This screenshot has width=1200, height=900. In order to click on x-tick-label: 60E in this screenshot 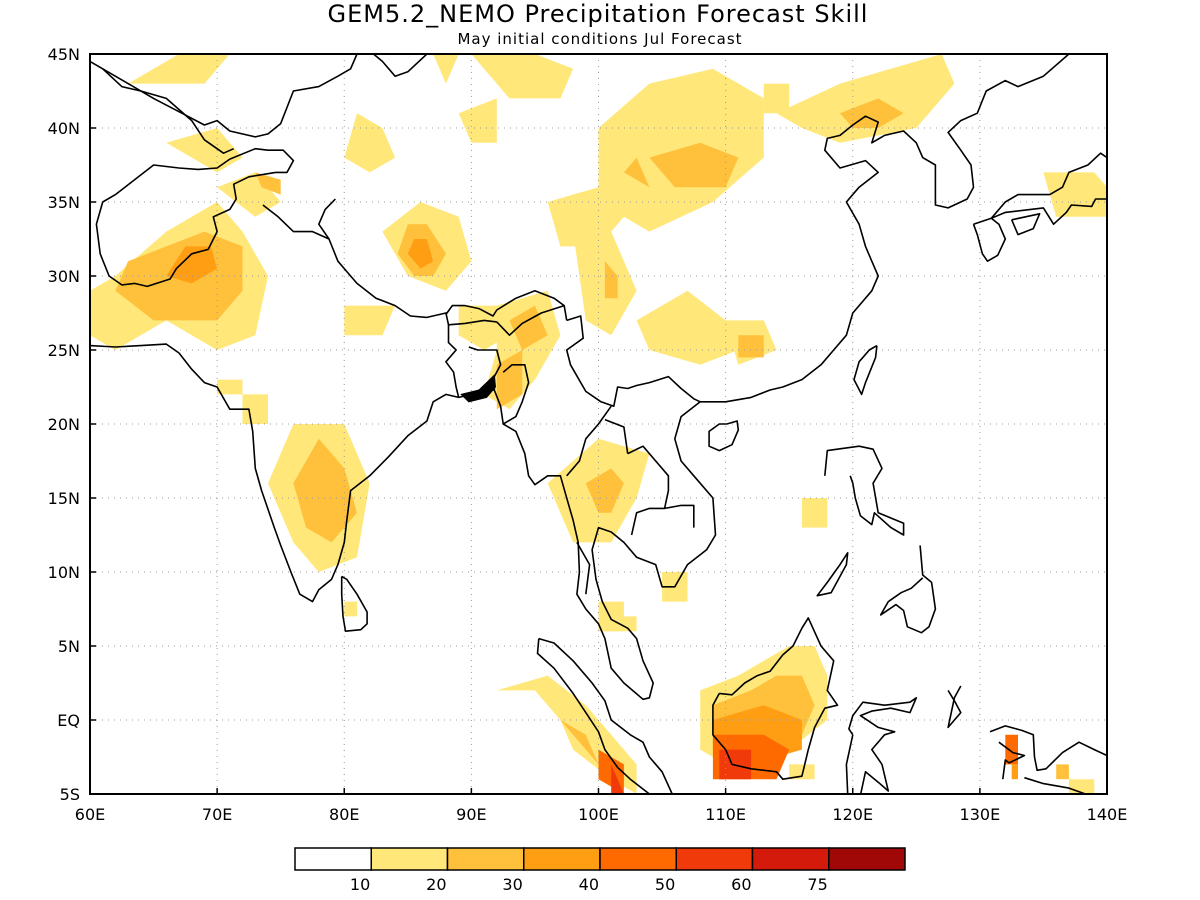, I will do `click(90, 814)`.